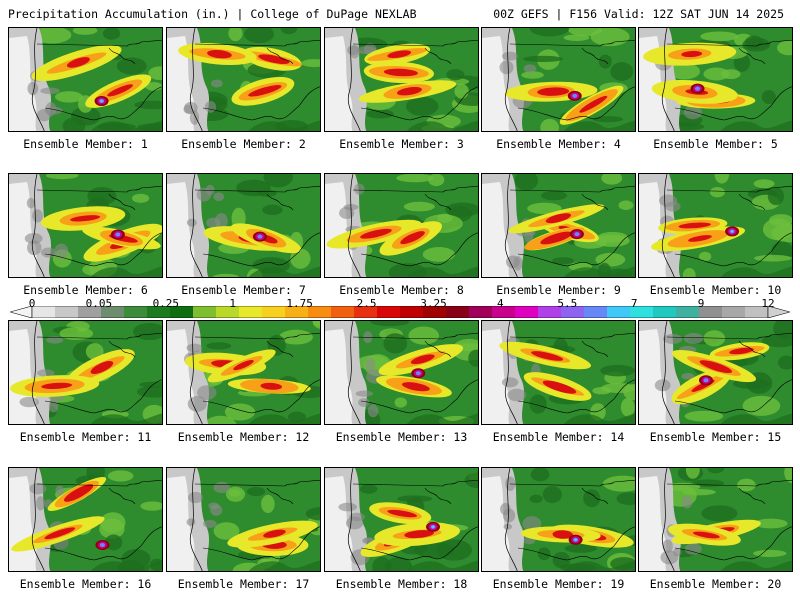 Image resolution: width=800 pixels, height=600 pixels. Describe the element at coordinates (99, 303) in the screenshot. I see `colorbar-tick-label: 0.05` at that location.